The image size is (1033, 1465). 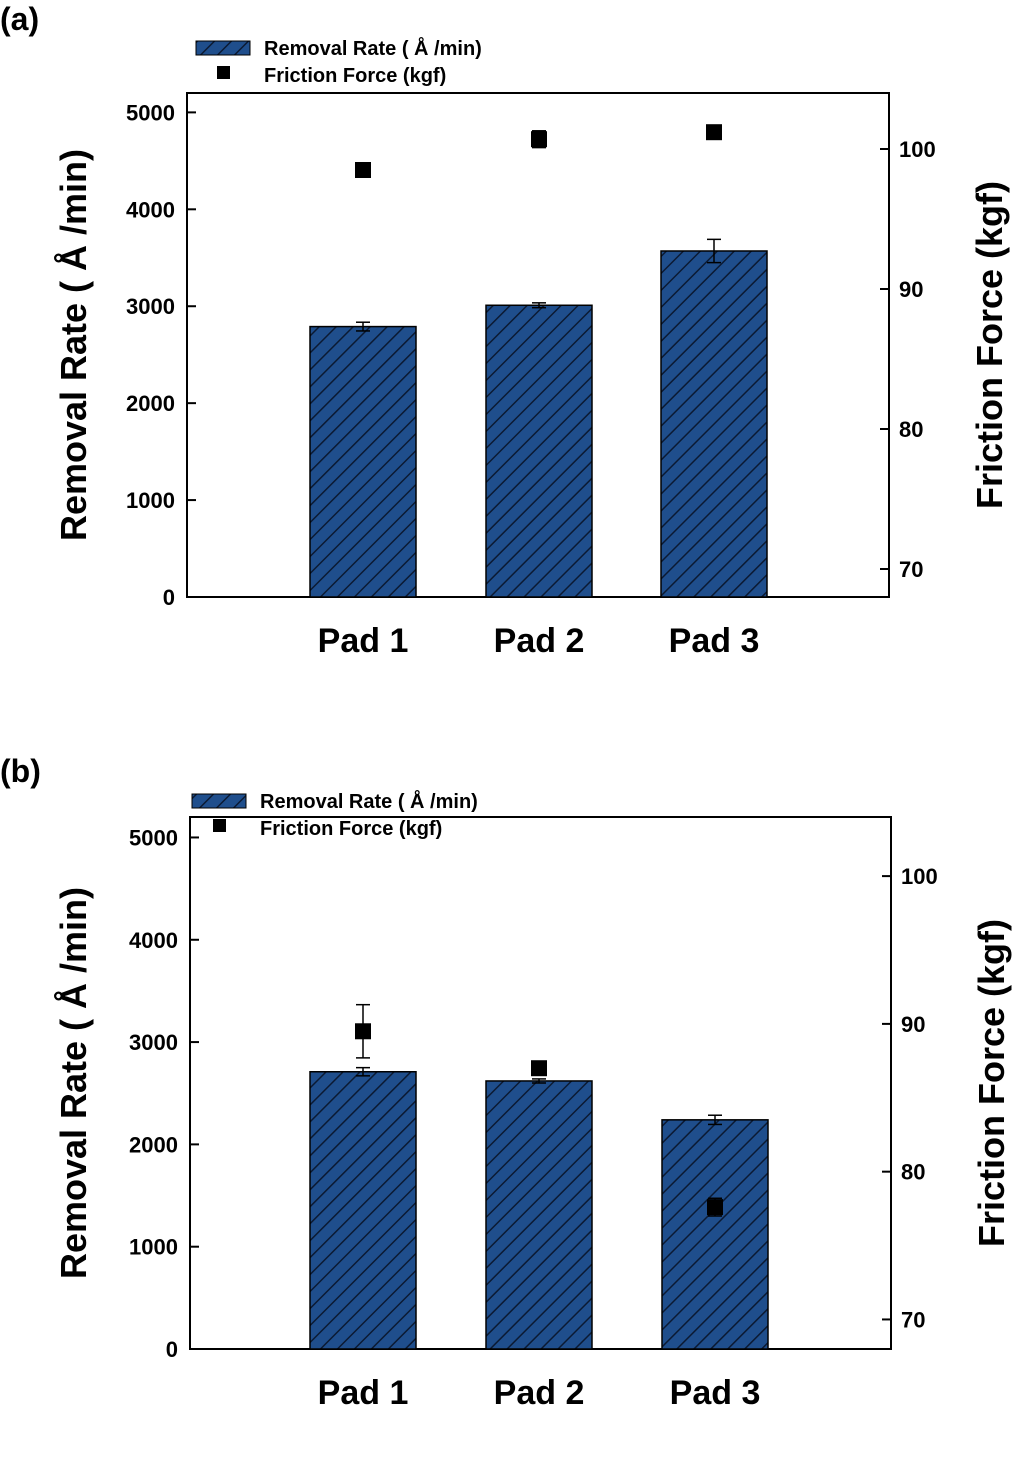 What do you see at coordinates (19, 19) in the screenshot?
I see `panel-label: (a)` at bounding box center [19, 19].